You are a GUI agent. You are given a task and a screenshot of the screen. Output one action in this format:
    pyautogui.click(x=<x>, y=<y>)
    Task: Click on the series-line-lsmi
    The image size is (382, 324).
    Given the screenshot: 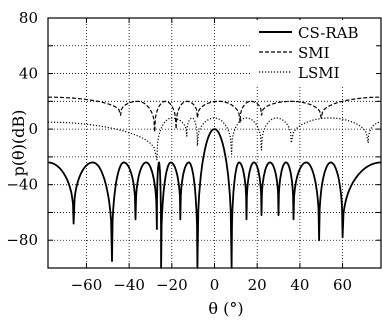 What is the action you would take?
    pyautogui.click(x=215, y=139)
    